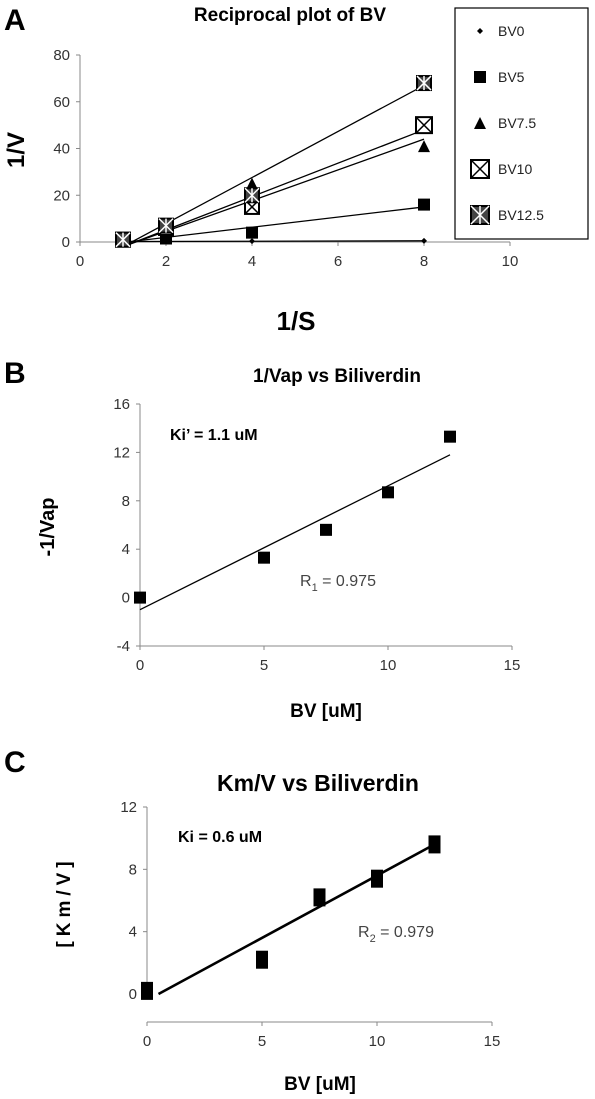  I want to click on x-tick-label: 6, so click(338, 261).